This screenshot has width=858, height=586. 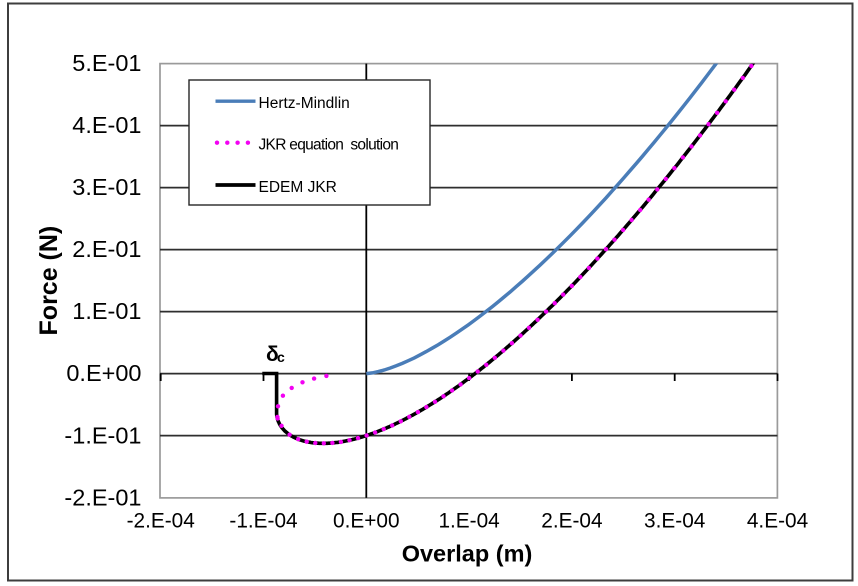 I want to click on svg-text: -1.E-01, so click(x=102, y=435).